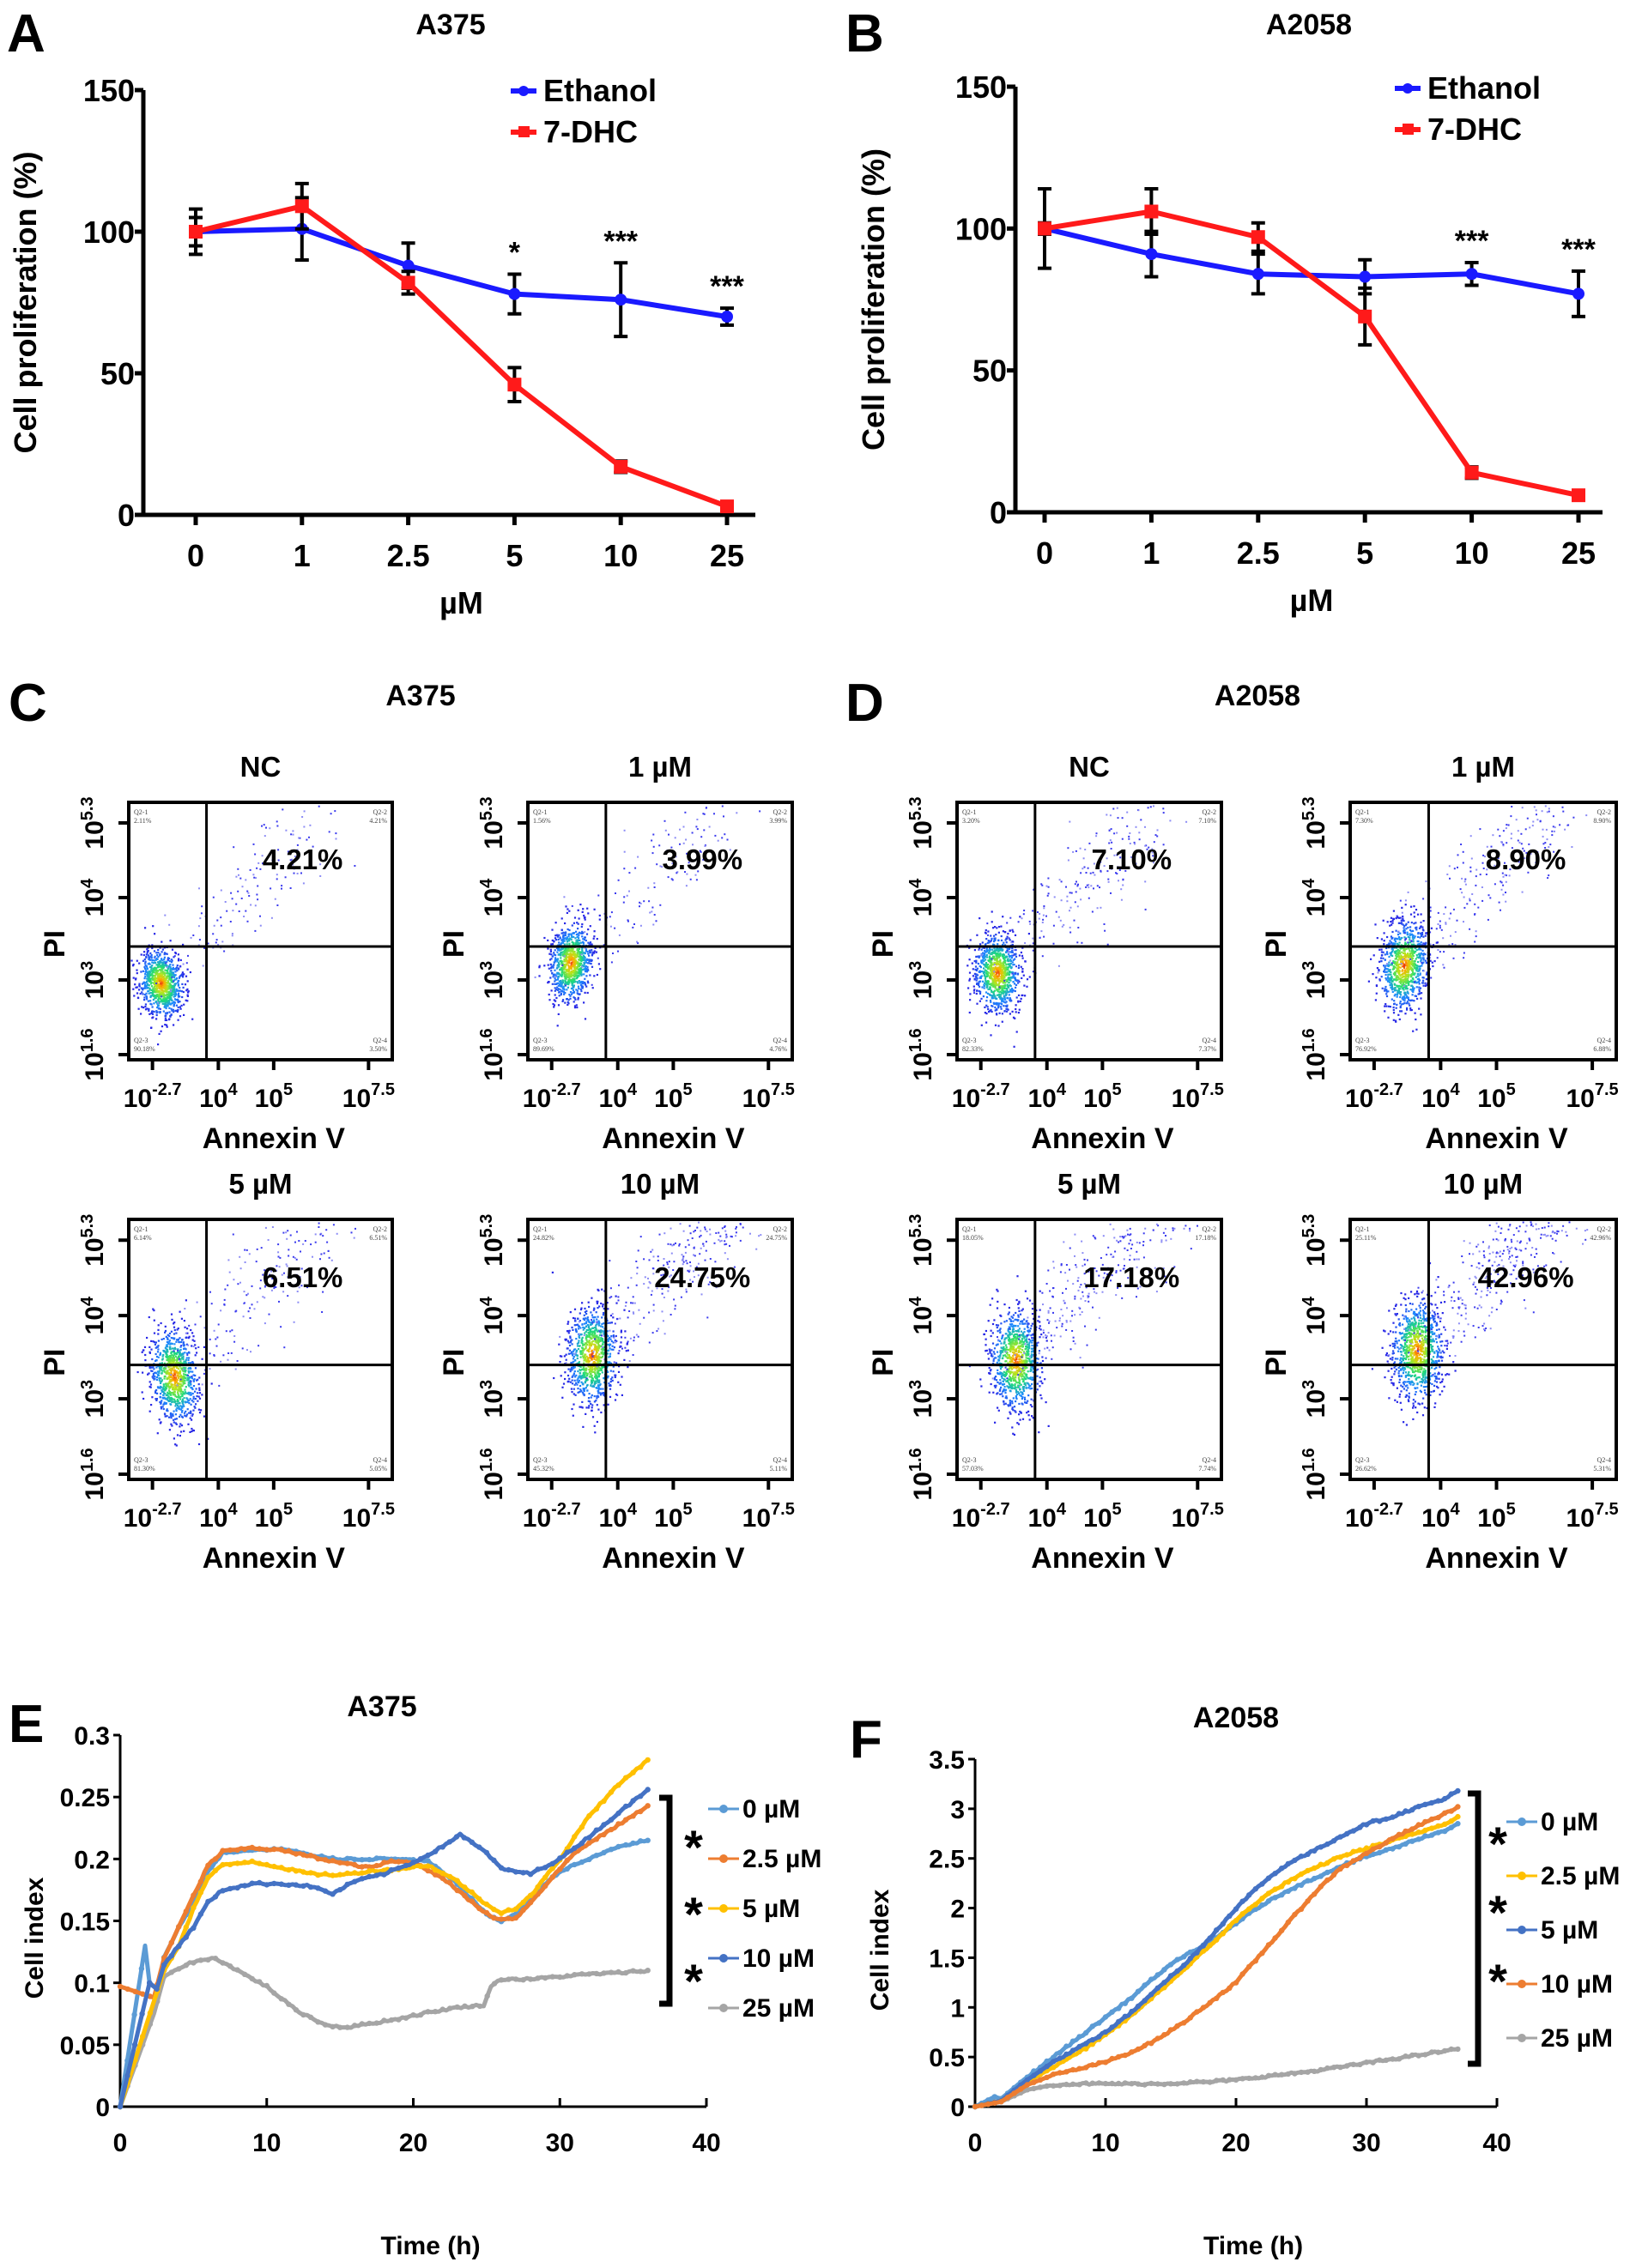 This screenshot has width=1642, height=2268. Describe the element at coordinates (274, 1558) in the screenshot. I see `x-axis-label: Annexin V` at that location.